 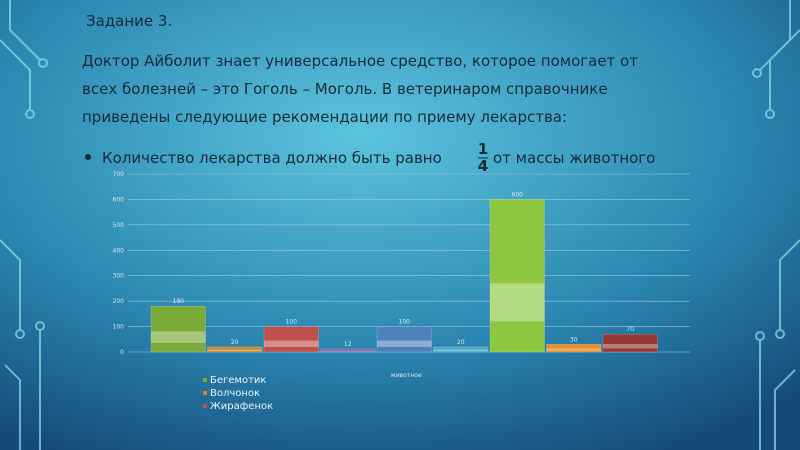 I want to click on bullet-text: от массы животного, so click(x=574, y=158).